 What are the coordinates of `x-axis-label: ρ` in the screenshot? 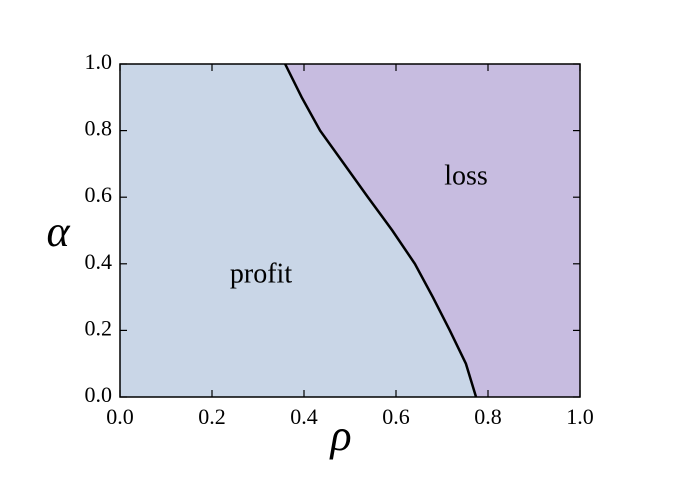 It's located at (339, 435).